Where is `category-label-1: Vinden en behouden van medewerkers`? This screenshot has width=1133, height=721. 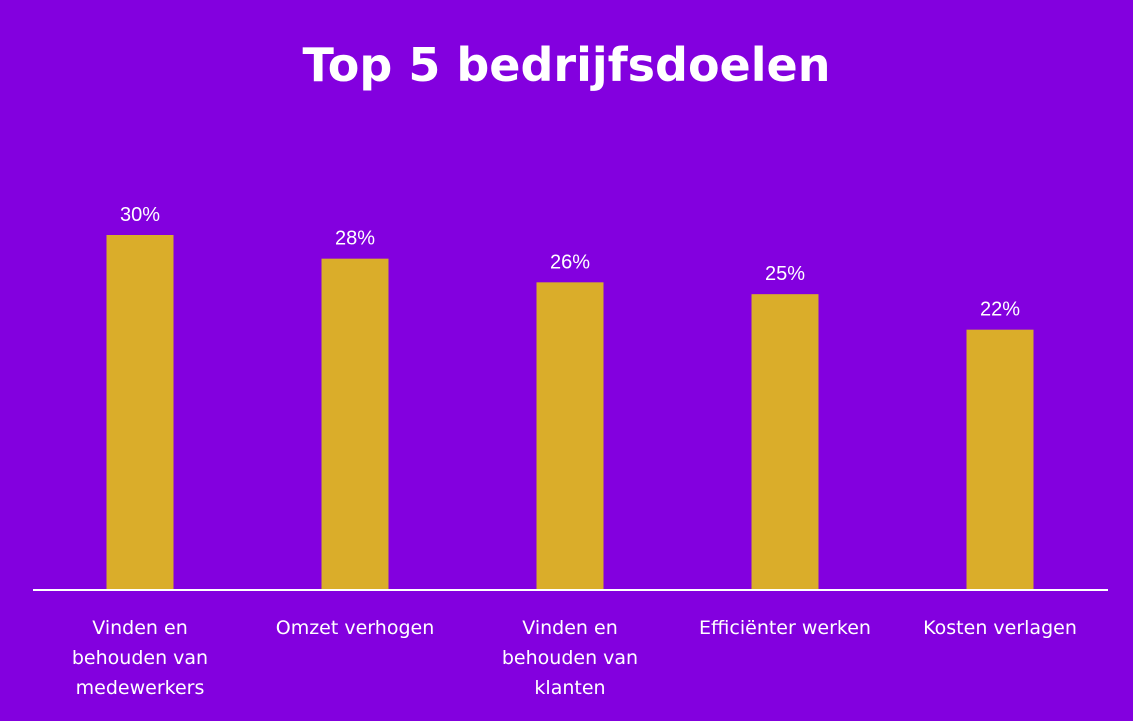 category-label-1: Vinden en behouden van medewerkers is located at coordinates (140, 658).